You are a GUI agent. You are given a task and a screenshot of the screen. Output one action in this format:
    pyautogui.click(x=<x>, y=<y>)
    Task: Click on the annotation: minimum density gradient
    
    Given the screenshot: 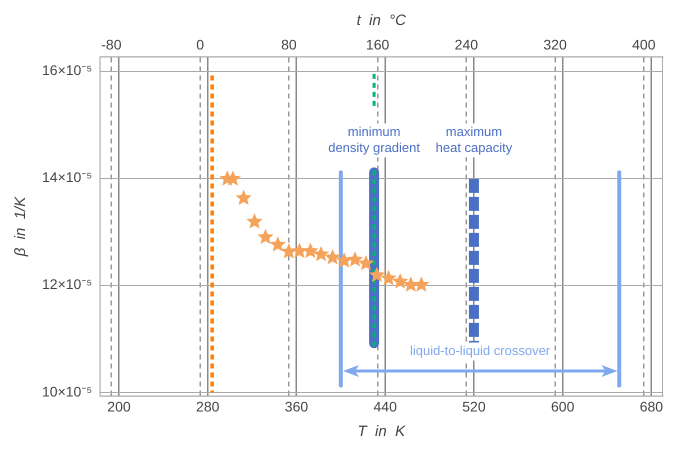 What is the action you would take?
    pyautogui.click(x=374, y=140)
    